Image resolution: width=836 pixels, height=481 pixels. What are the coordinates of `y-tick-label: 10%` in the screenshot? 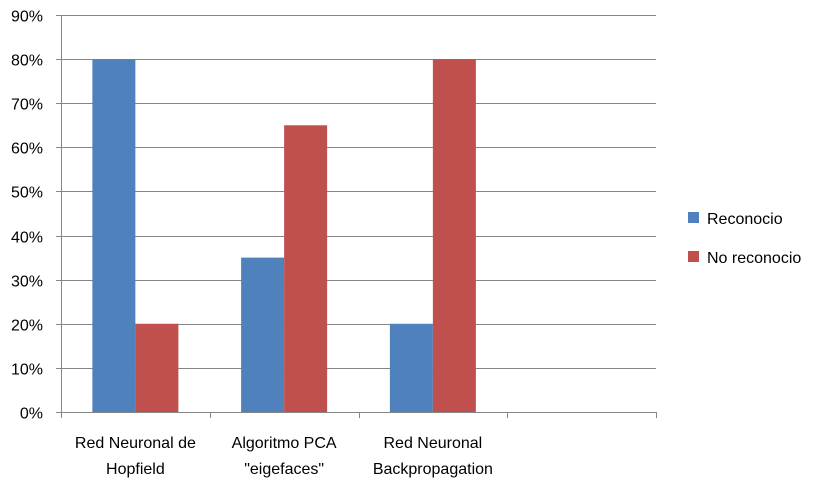 It's located at (27, 370).